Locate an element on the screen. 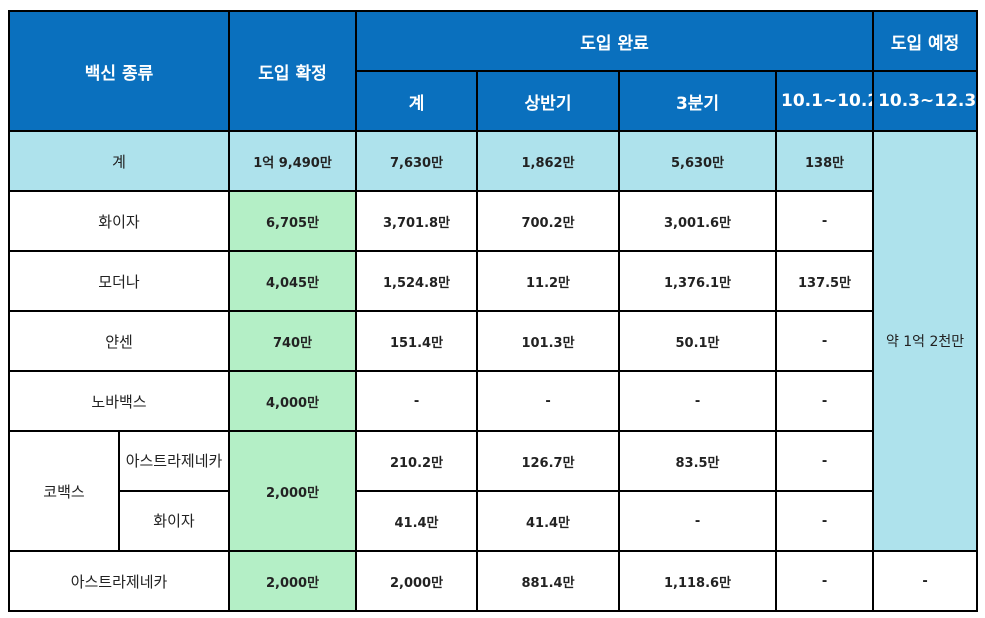  planned-total-cell: 약 1억 2천만 is located at coordinates (925, 341).